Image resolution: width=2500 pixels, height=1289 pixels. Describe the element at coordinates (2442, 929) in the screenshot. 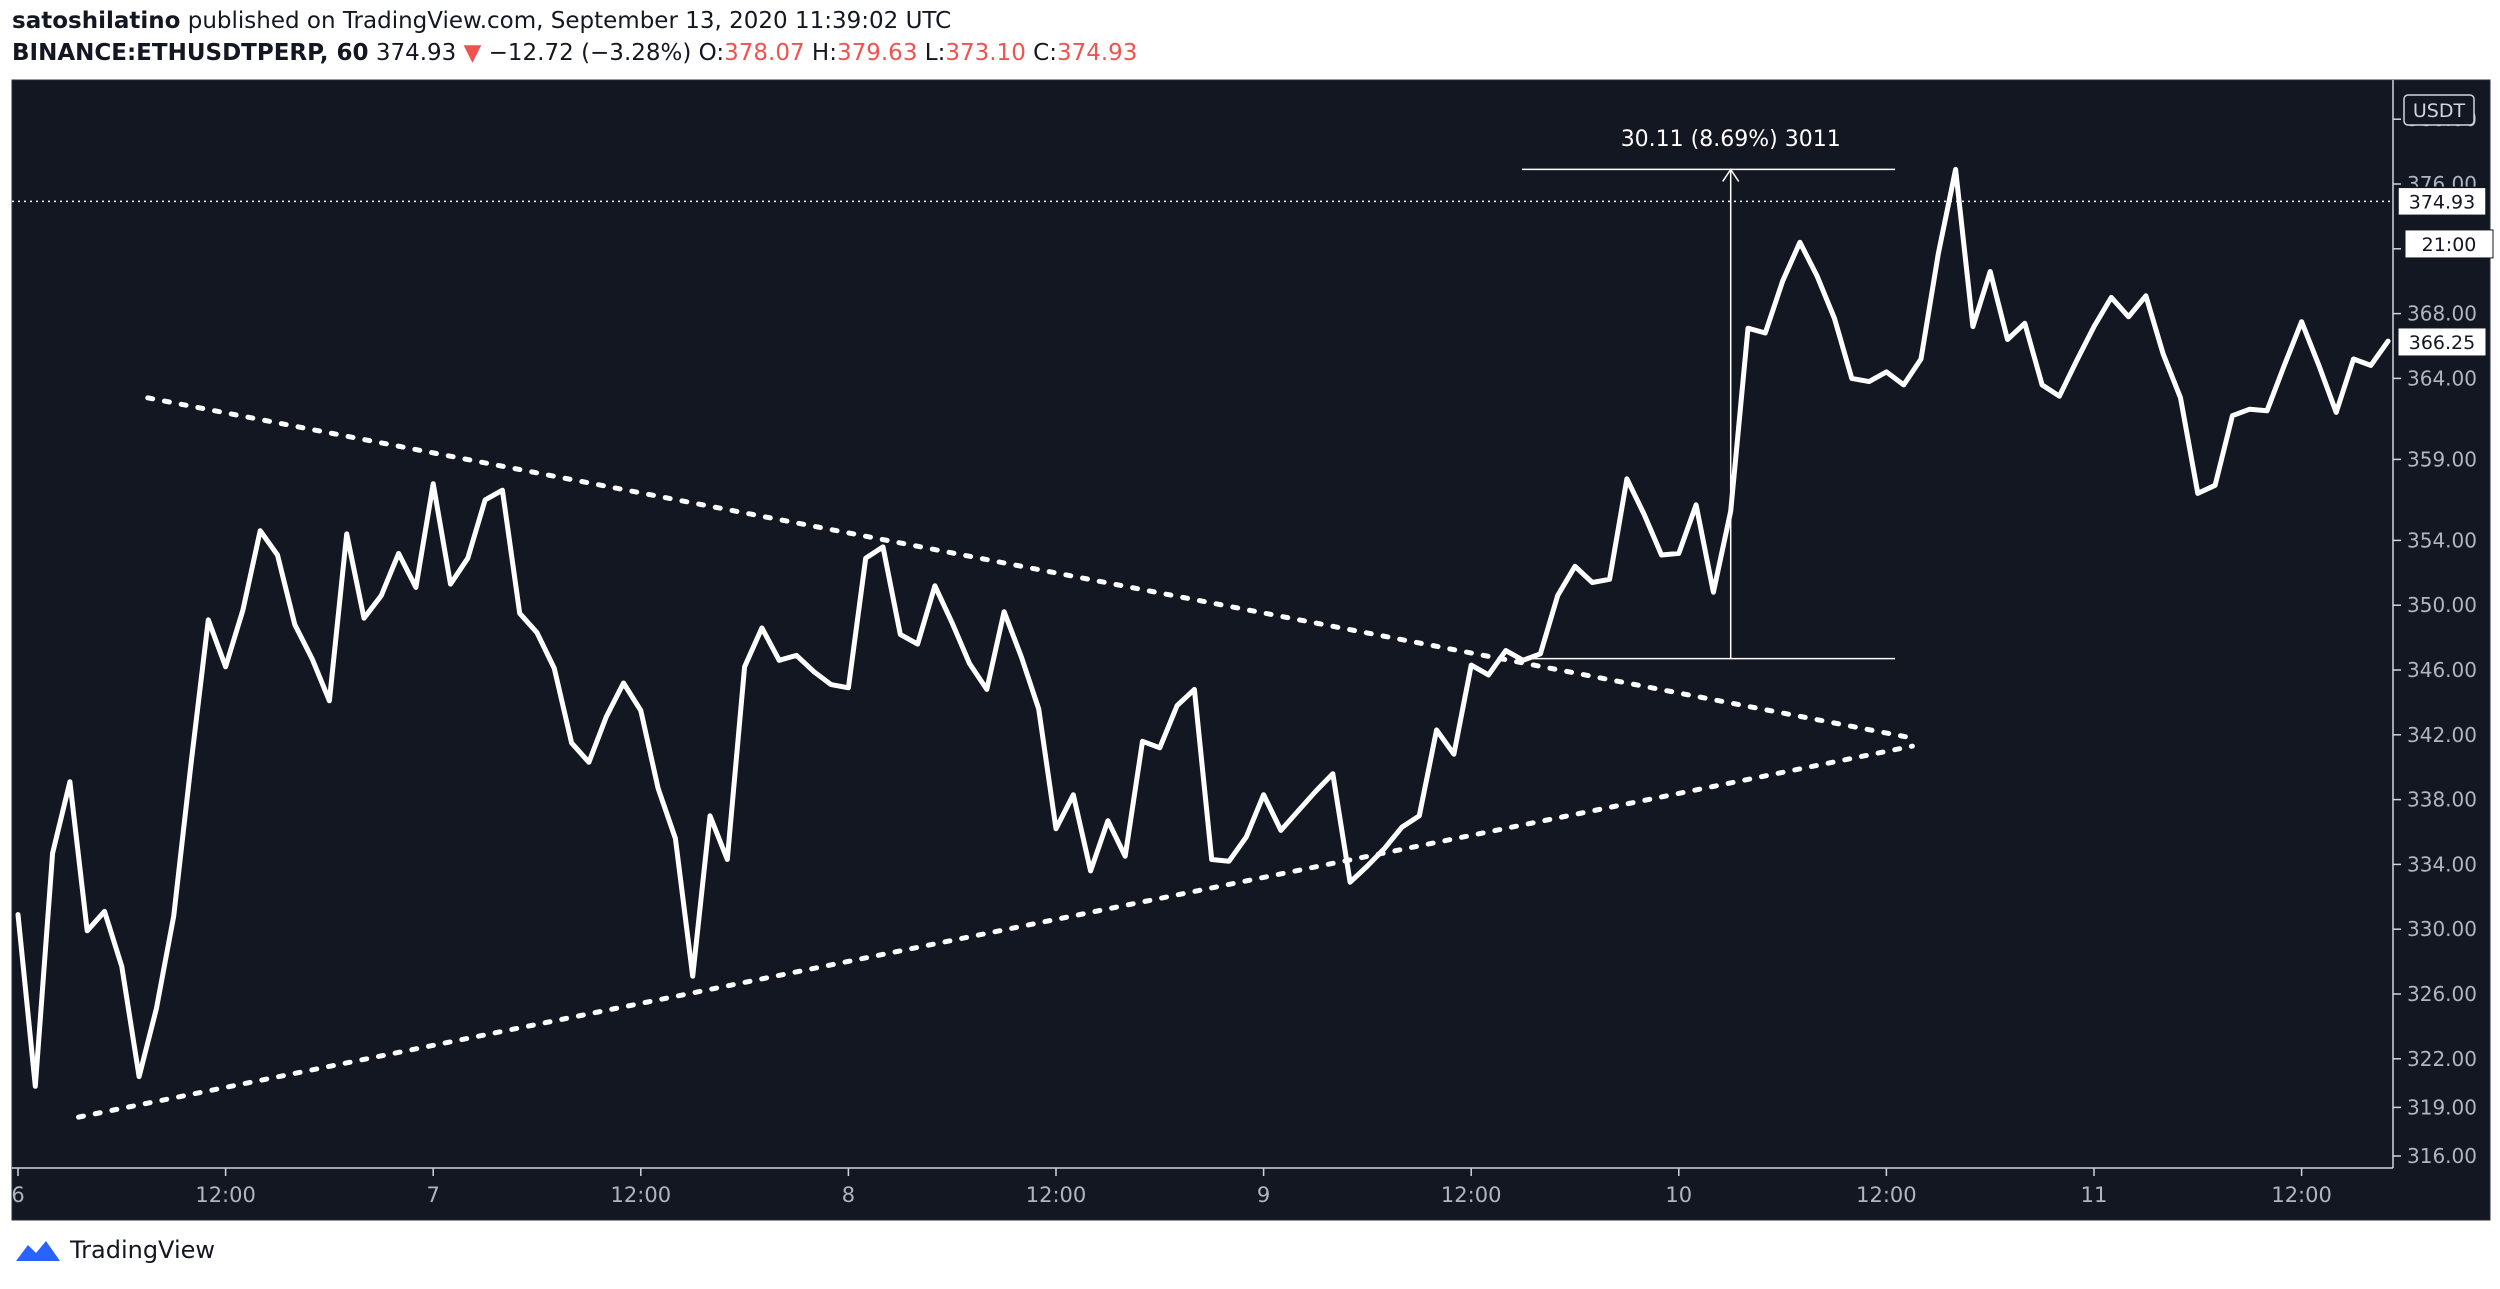

I see `y-tick-label: 330.00` at that location.